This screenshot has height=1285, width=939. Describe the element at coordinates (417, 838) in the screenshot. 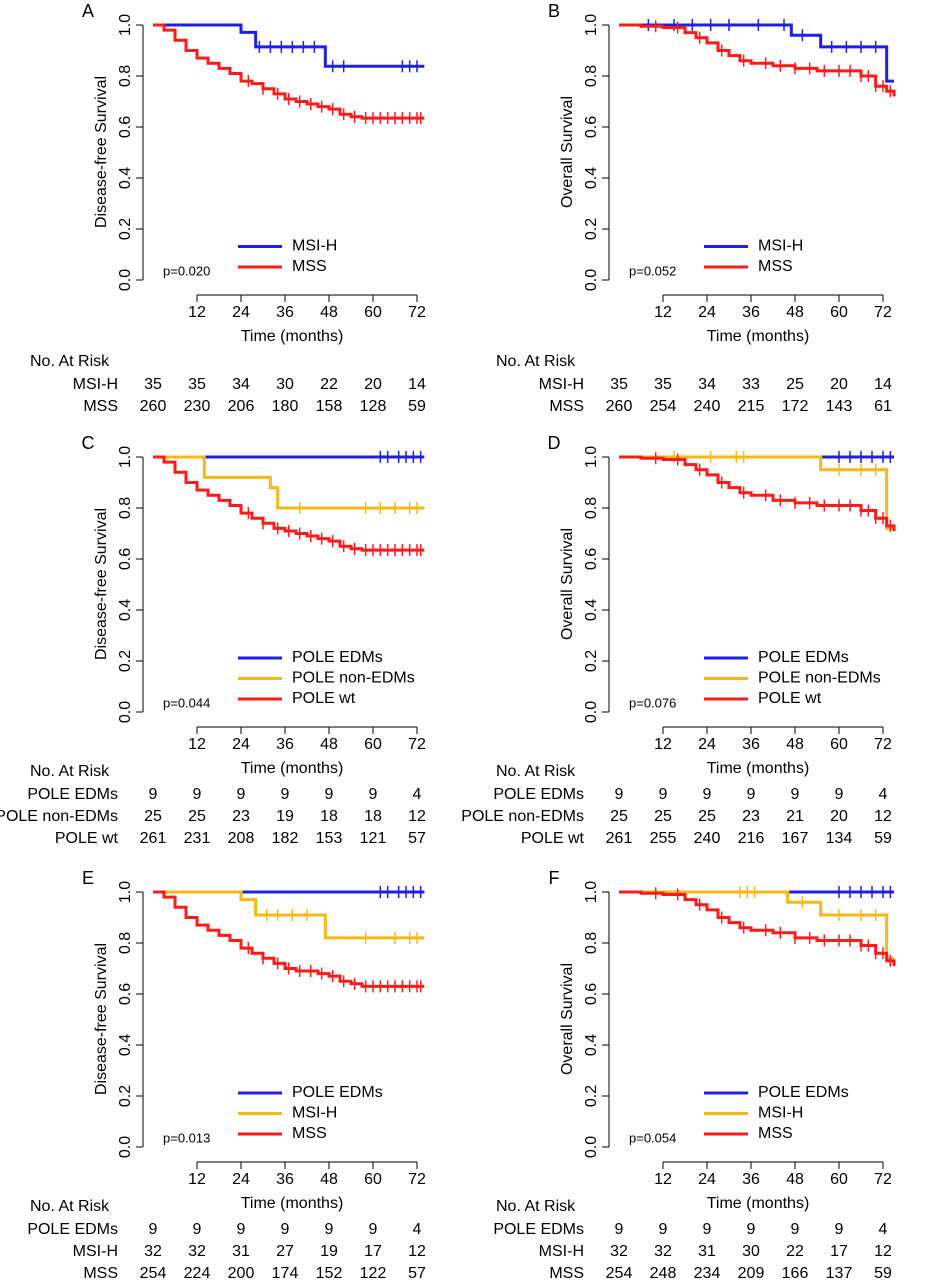

I see `risk-count: 57` at that location.